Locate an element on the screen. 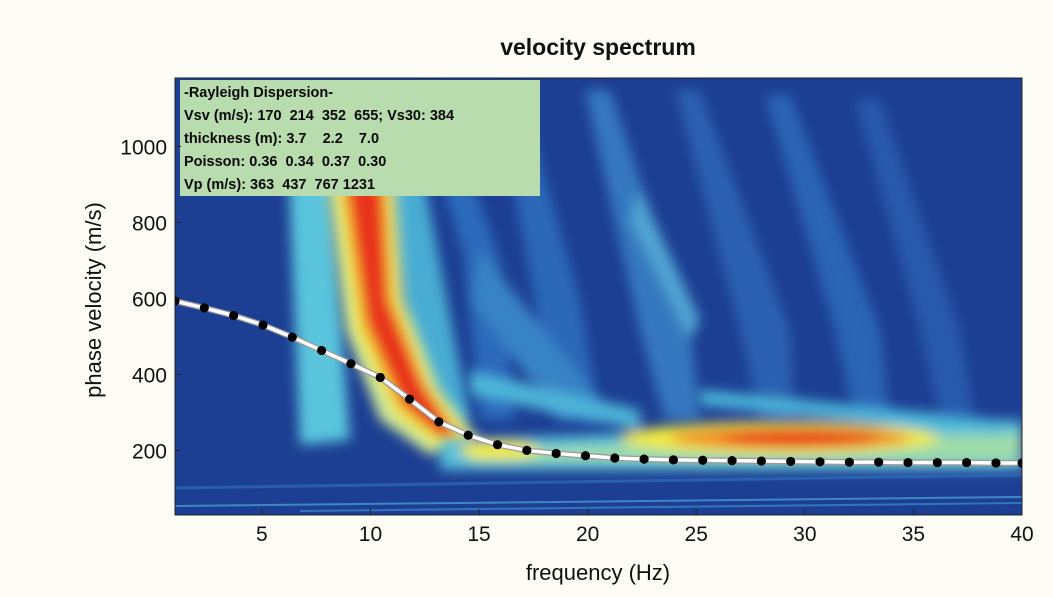 The width and height of the screenshot is (1053, 597). chart-title: velocity spectrum is located at coordinates (598, 47).